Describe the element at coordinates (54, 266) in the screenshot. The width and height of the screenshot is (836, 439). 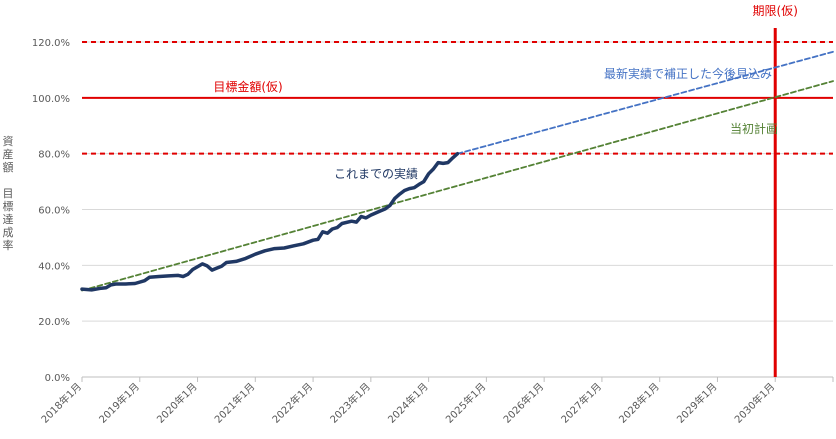
I see `y-tick-label: 40.0%` at that location.